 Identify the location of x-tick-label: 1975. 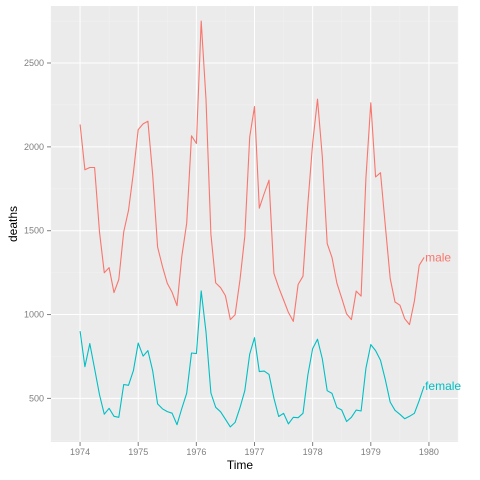
(138, 452).